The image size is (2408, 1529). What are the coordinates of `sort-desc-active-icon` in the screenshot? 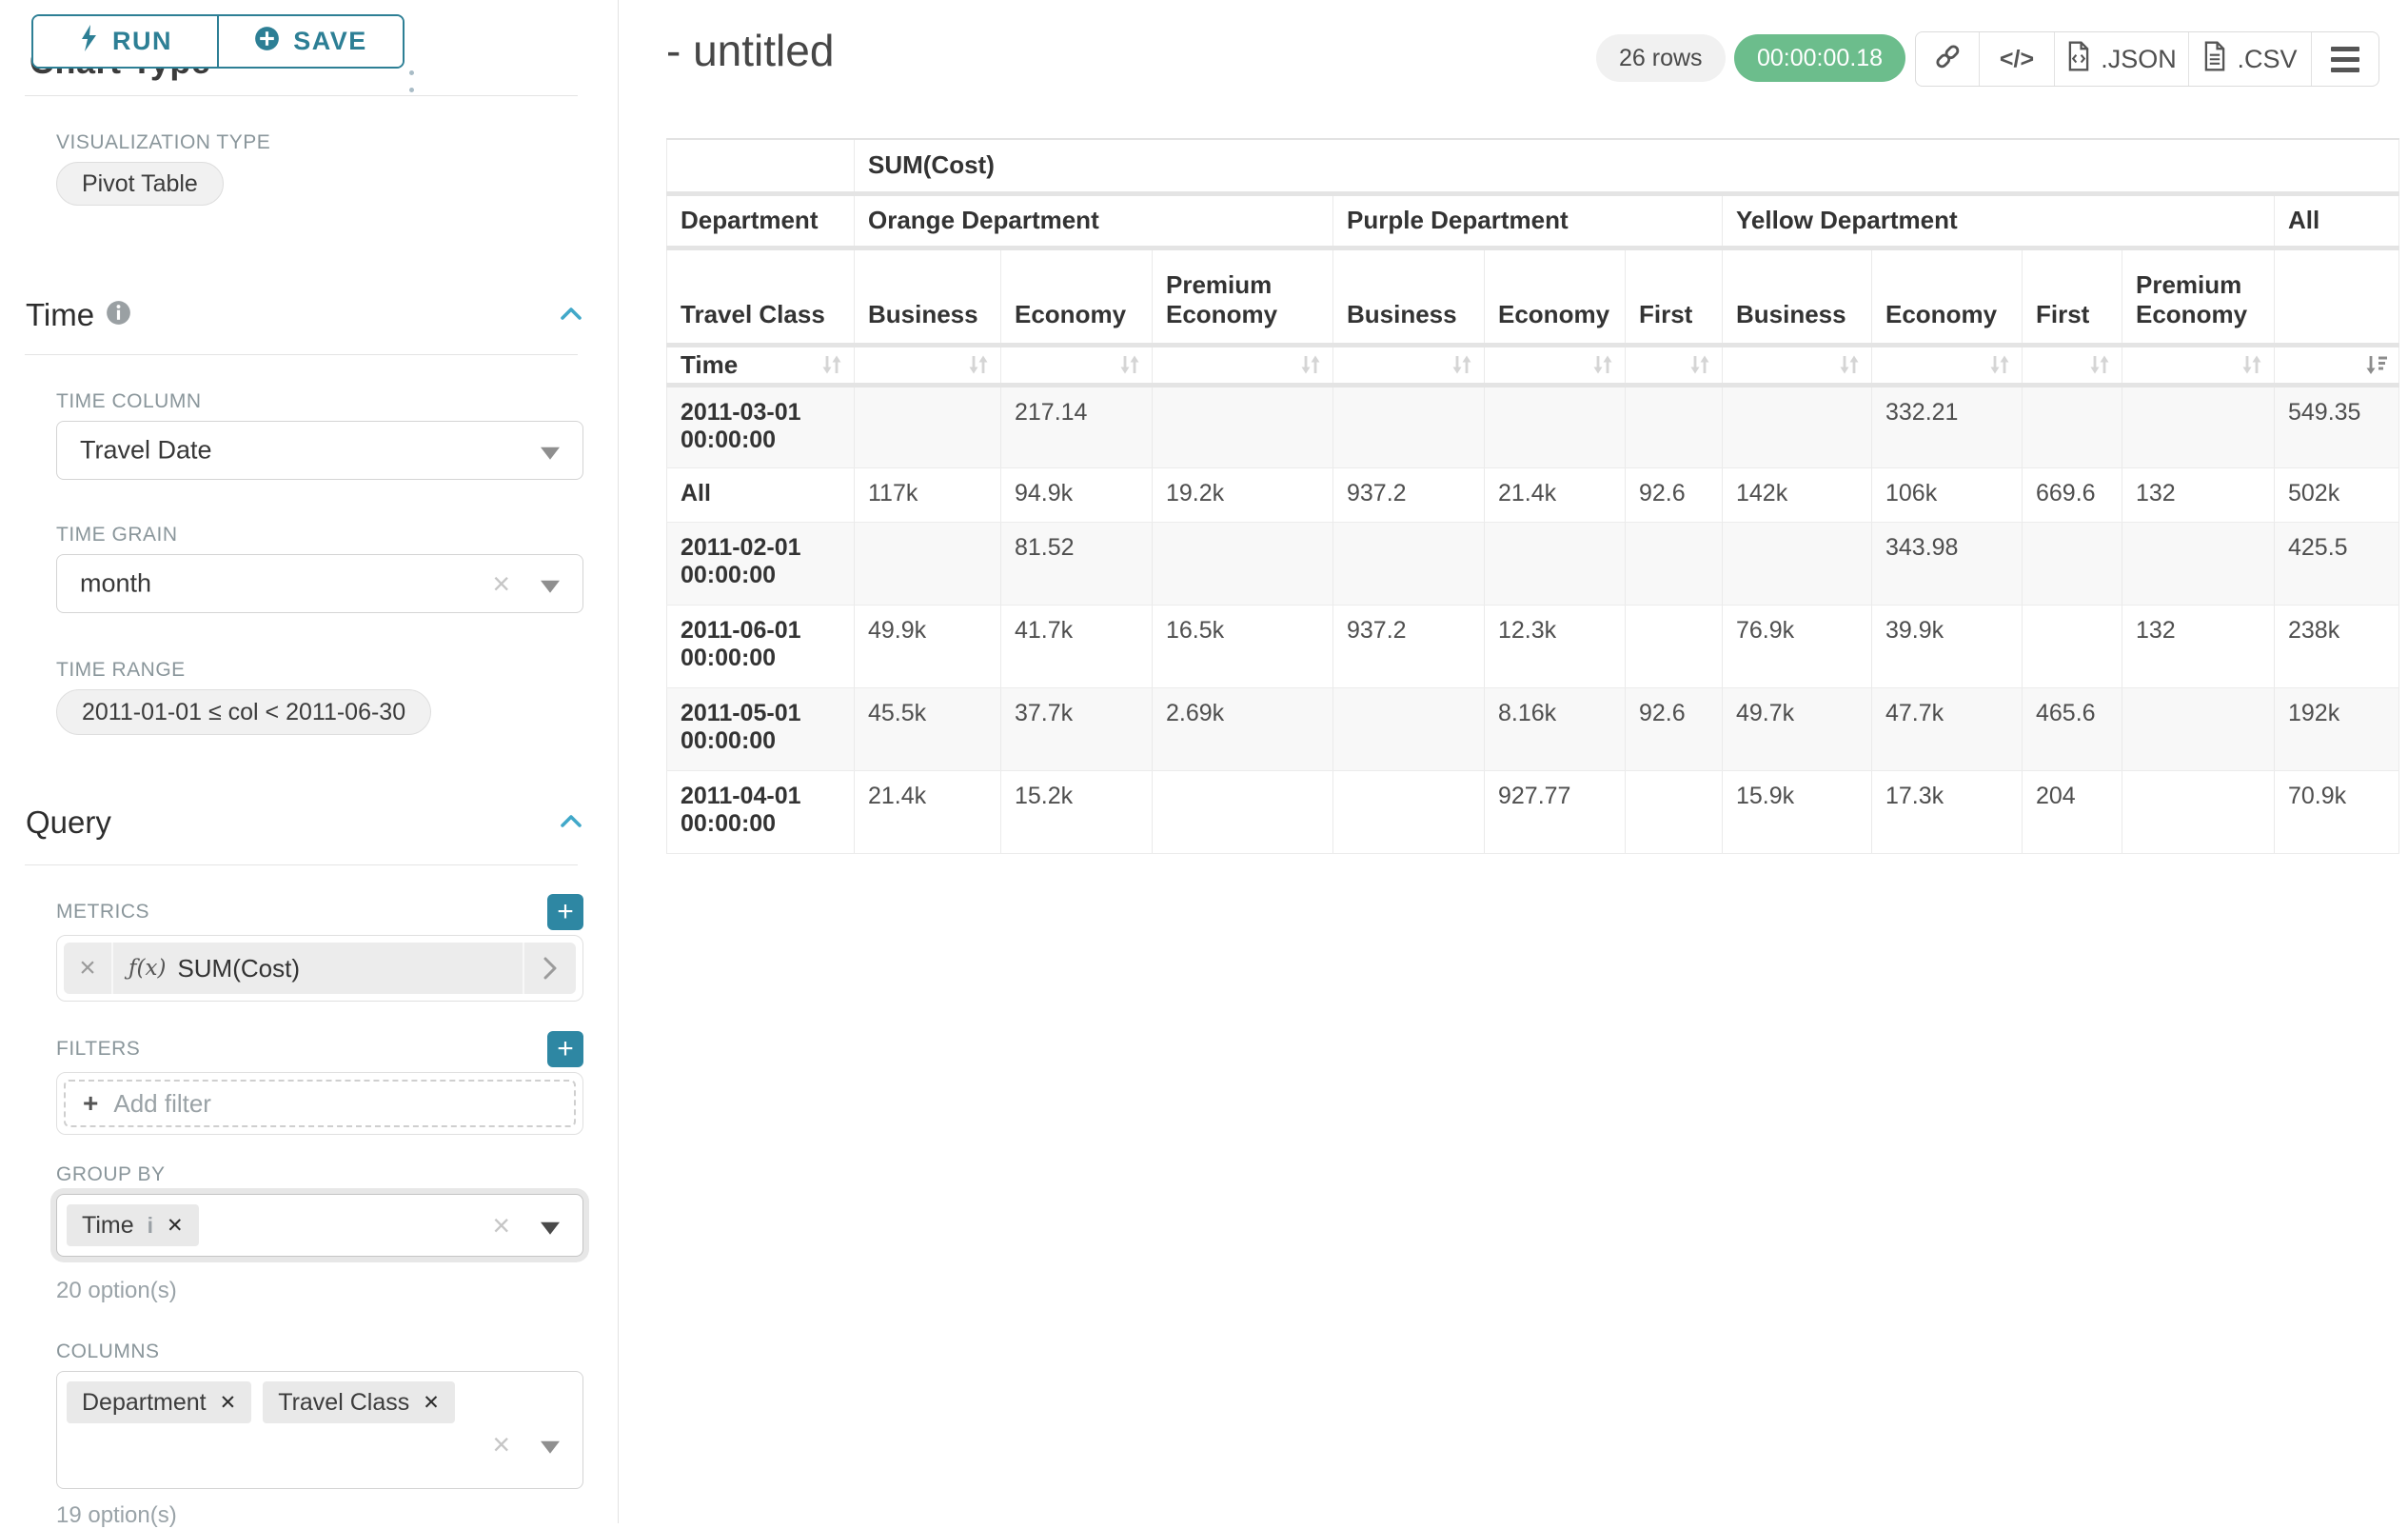 It's located at (2376, 364).